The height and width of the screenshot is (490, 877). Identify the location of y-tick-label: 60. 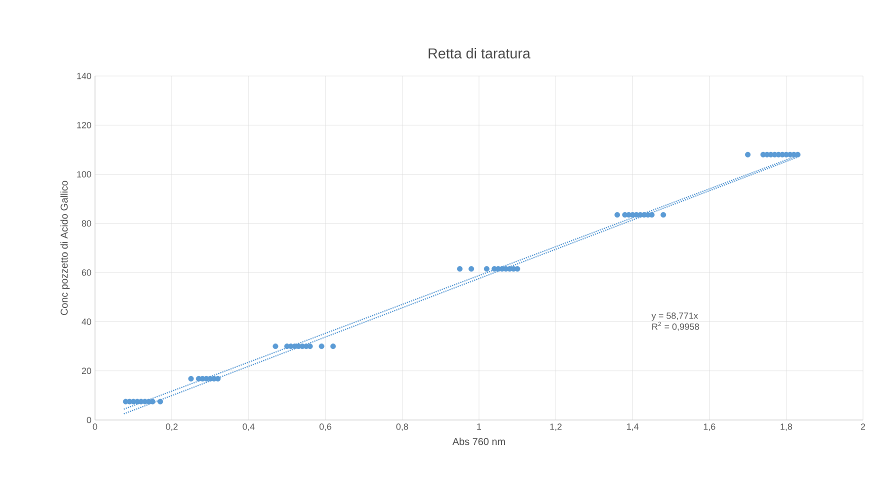
(87, 272).